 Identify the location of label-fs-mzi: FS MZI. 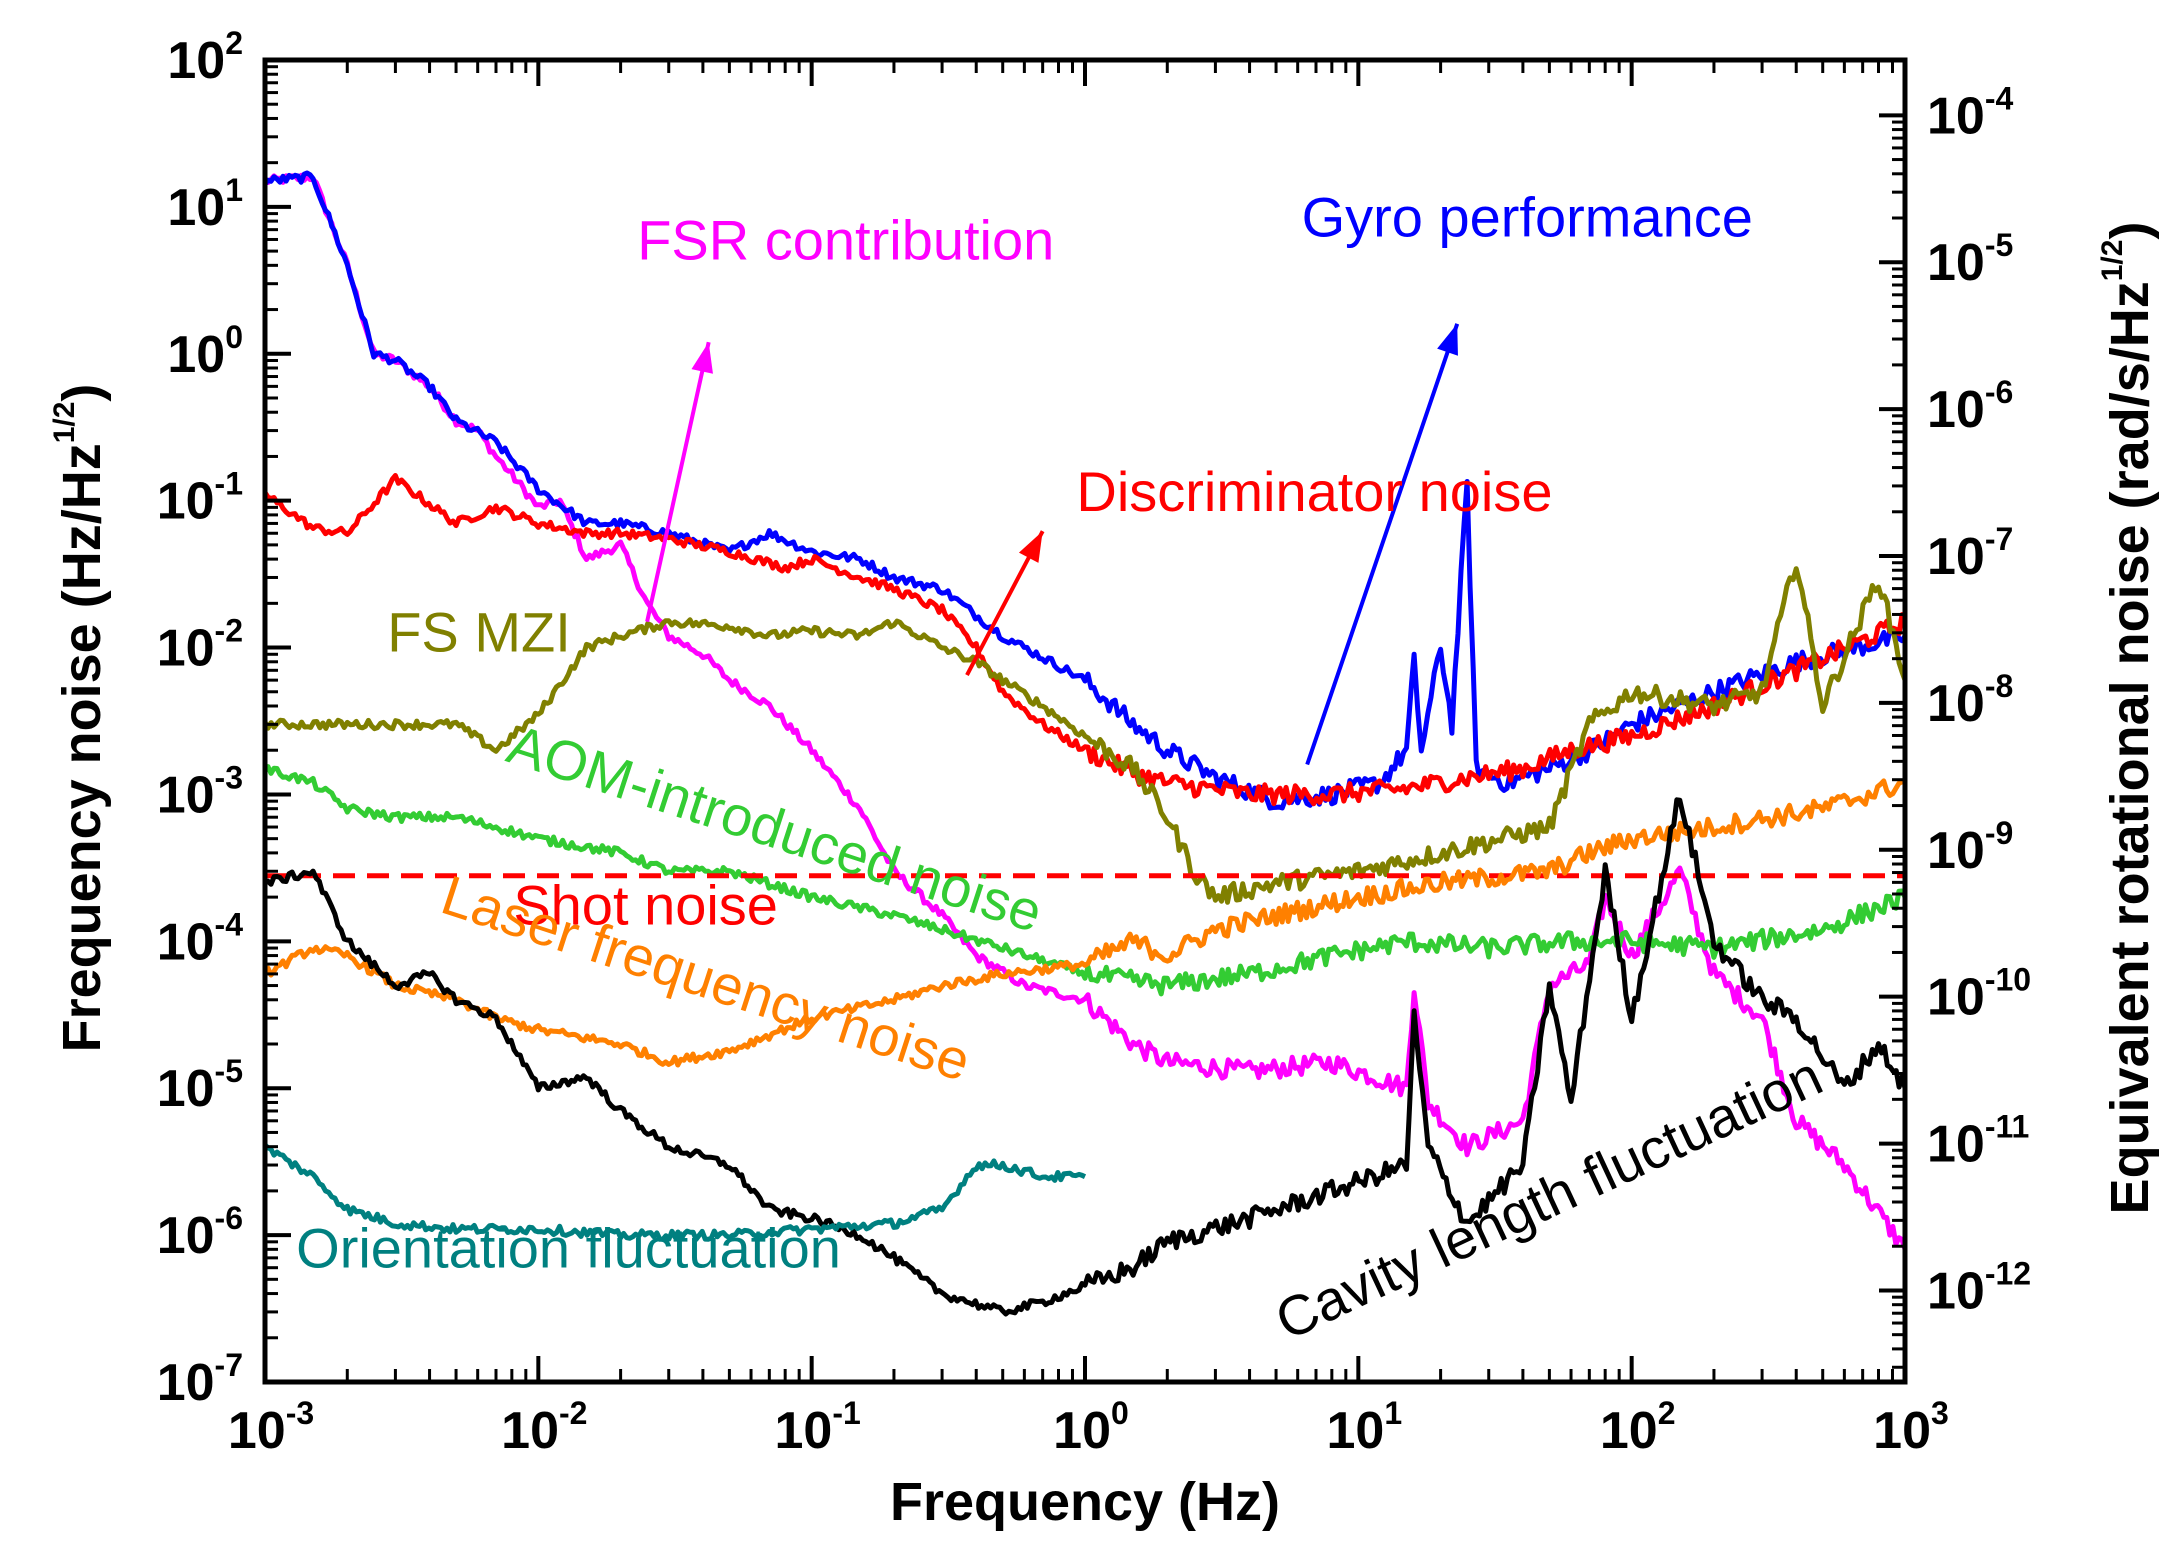
(479, 632).